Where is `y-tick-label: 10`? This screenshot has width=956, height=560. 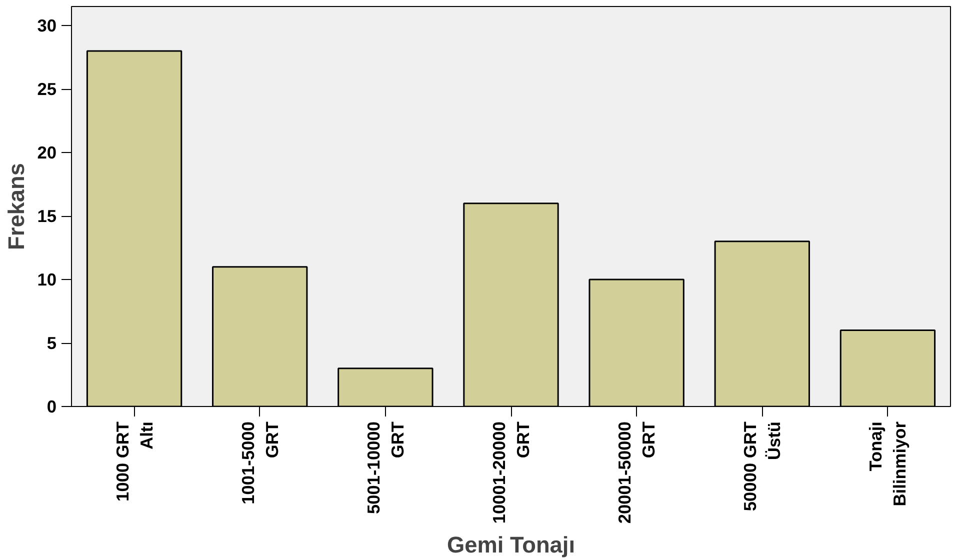
y-tick-label: 10 is located at coordinates (47, 280).